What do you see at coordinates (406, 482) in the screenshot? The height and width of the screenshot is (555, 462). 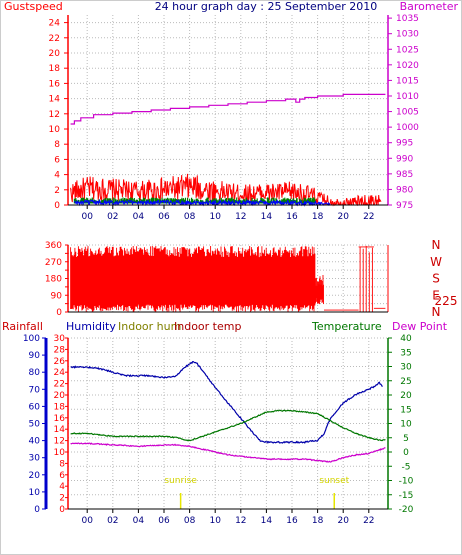 I see `temperature-axis-tick-label: -10` at bounding box center [406, 482].